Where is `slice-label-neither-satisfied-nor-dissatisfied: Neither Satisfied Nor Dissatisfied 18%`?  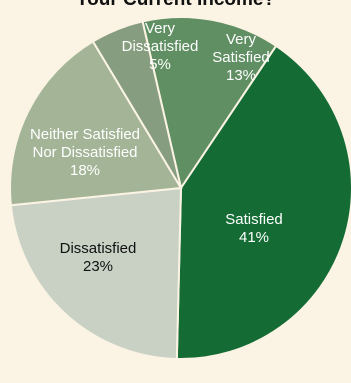
slice-label-neither-satisfied-nor-dissatisfied: Neither Satisfied Nor Dissatisfied 18% is located at coordinates (85, 152).